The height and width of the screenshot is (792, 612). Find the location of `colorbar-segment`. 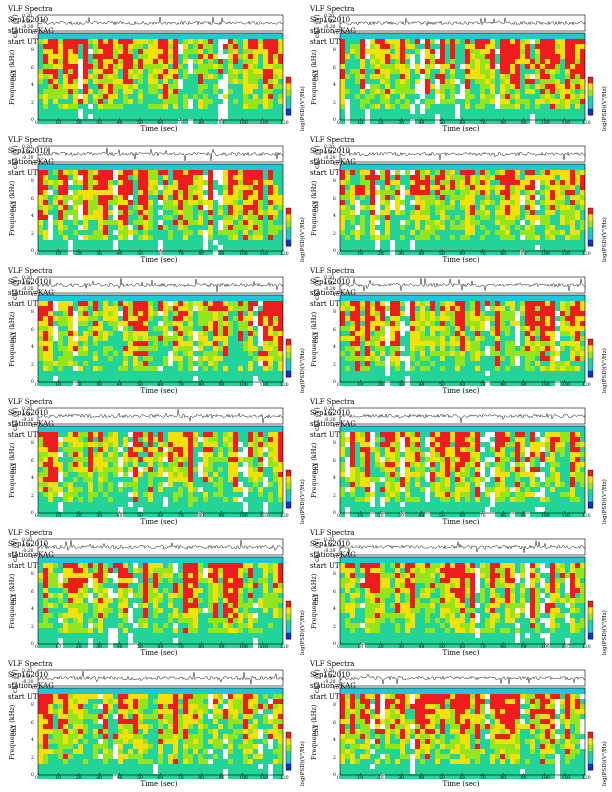

colorbar-segment is located at coordinates (288, 99).